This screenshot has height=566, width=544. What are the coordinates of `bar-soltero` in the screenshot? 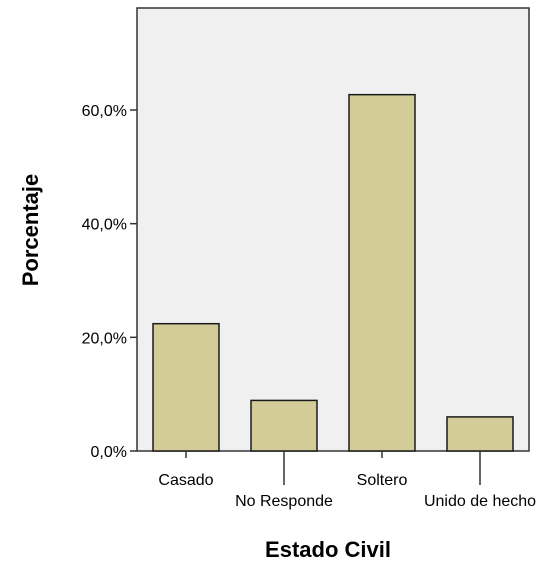 It's located at (382, 272).